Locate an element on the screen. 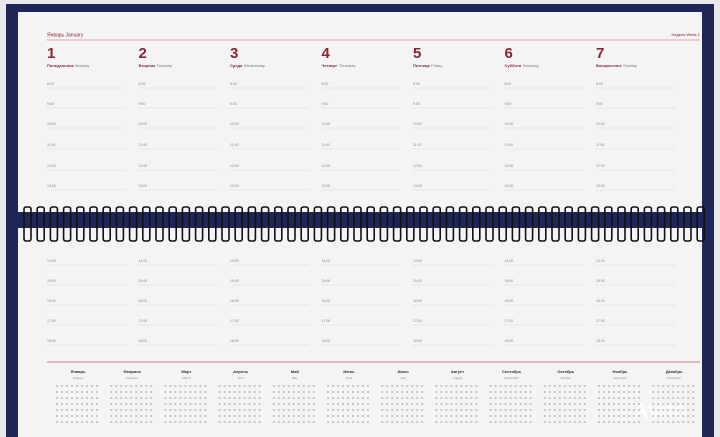  day-name: Суббота Saturday is located at coordinates (522, 65).